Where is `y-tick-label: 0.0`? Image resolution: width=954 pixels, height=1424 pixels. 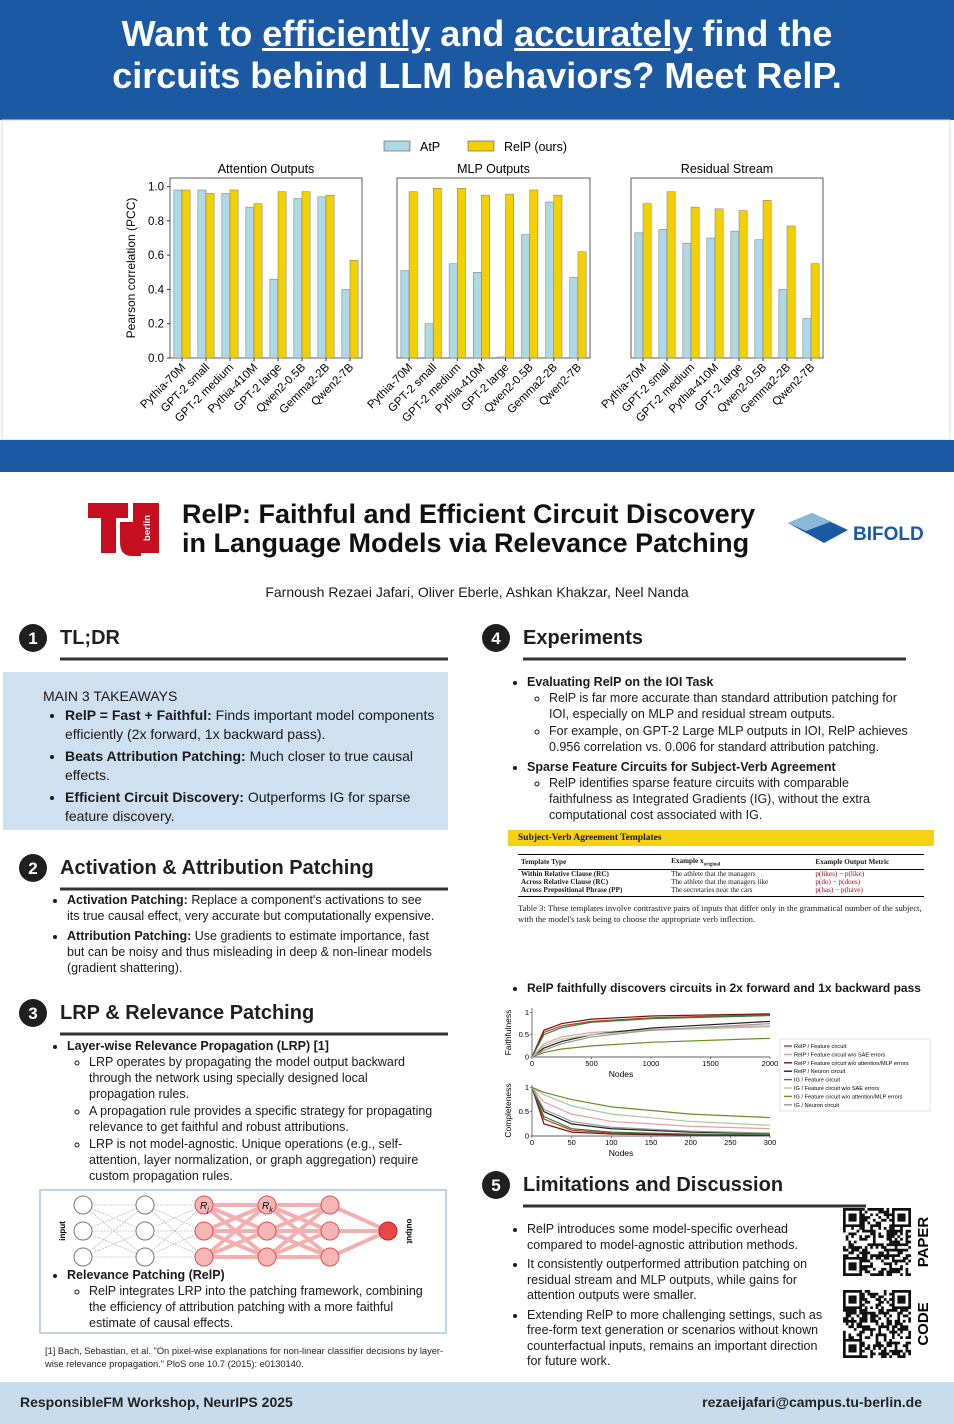 y-tick-label: 0.0 is located at coordinates (156, 359).